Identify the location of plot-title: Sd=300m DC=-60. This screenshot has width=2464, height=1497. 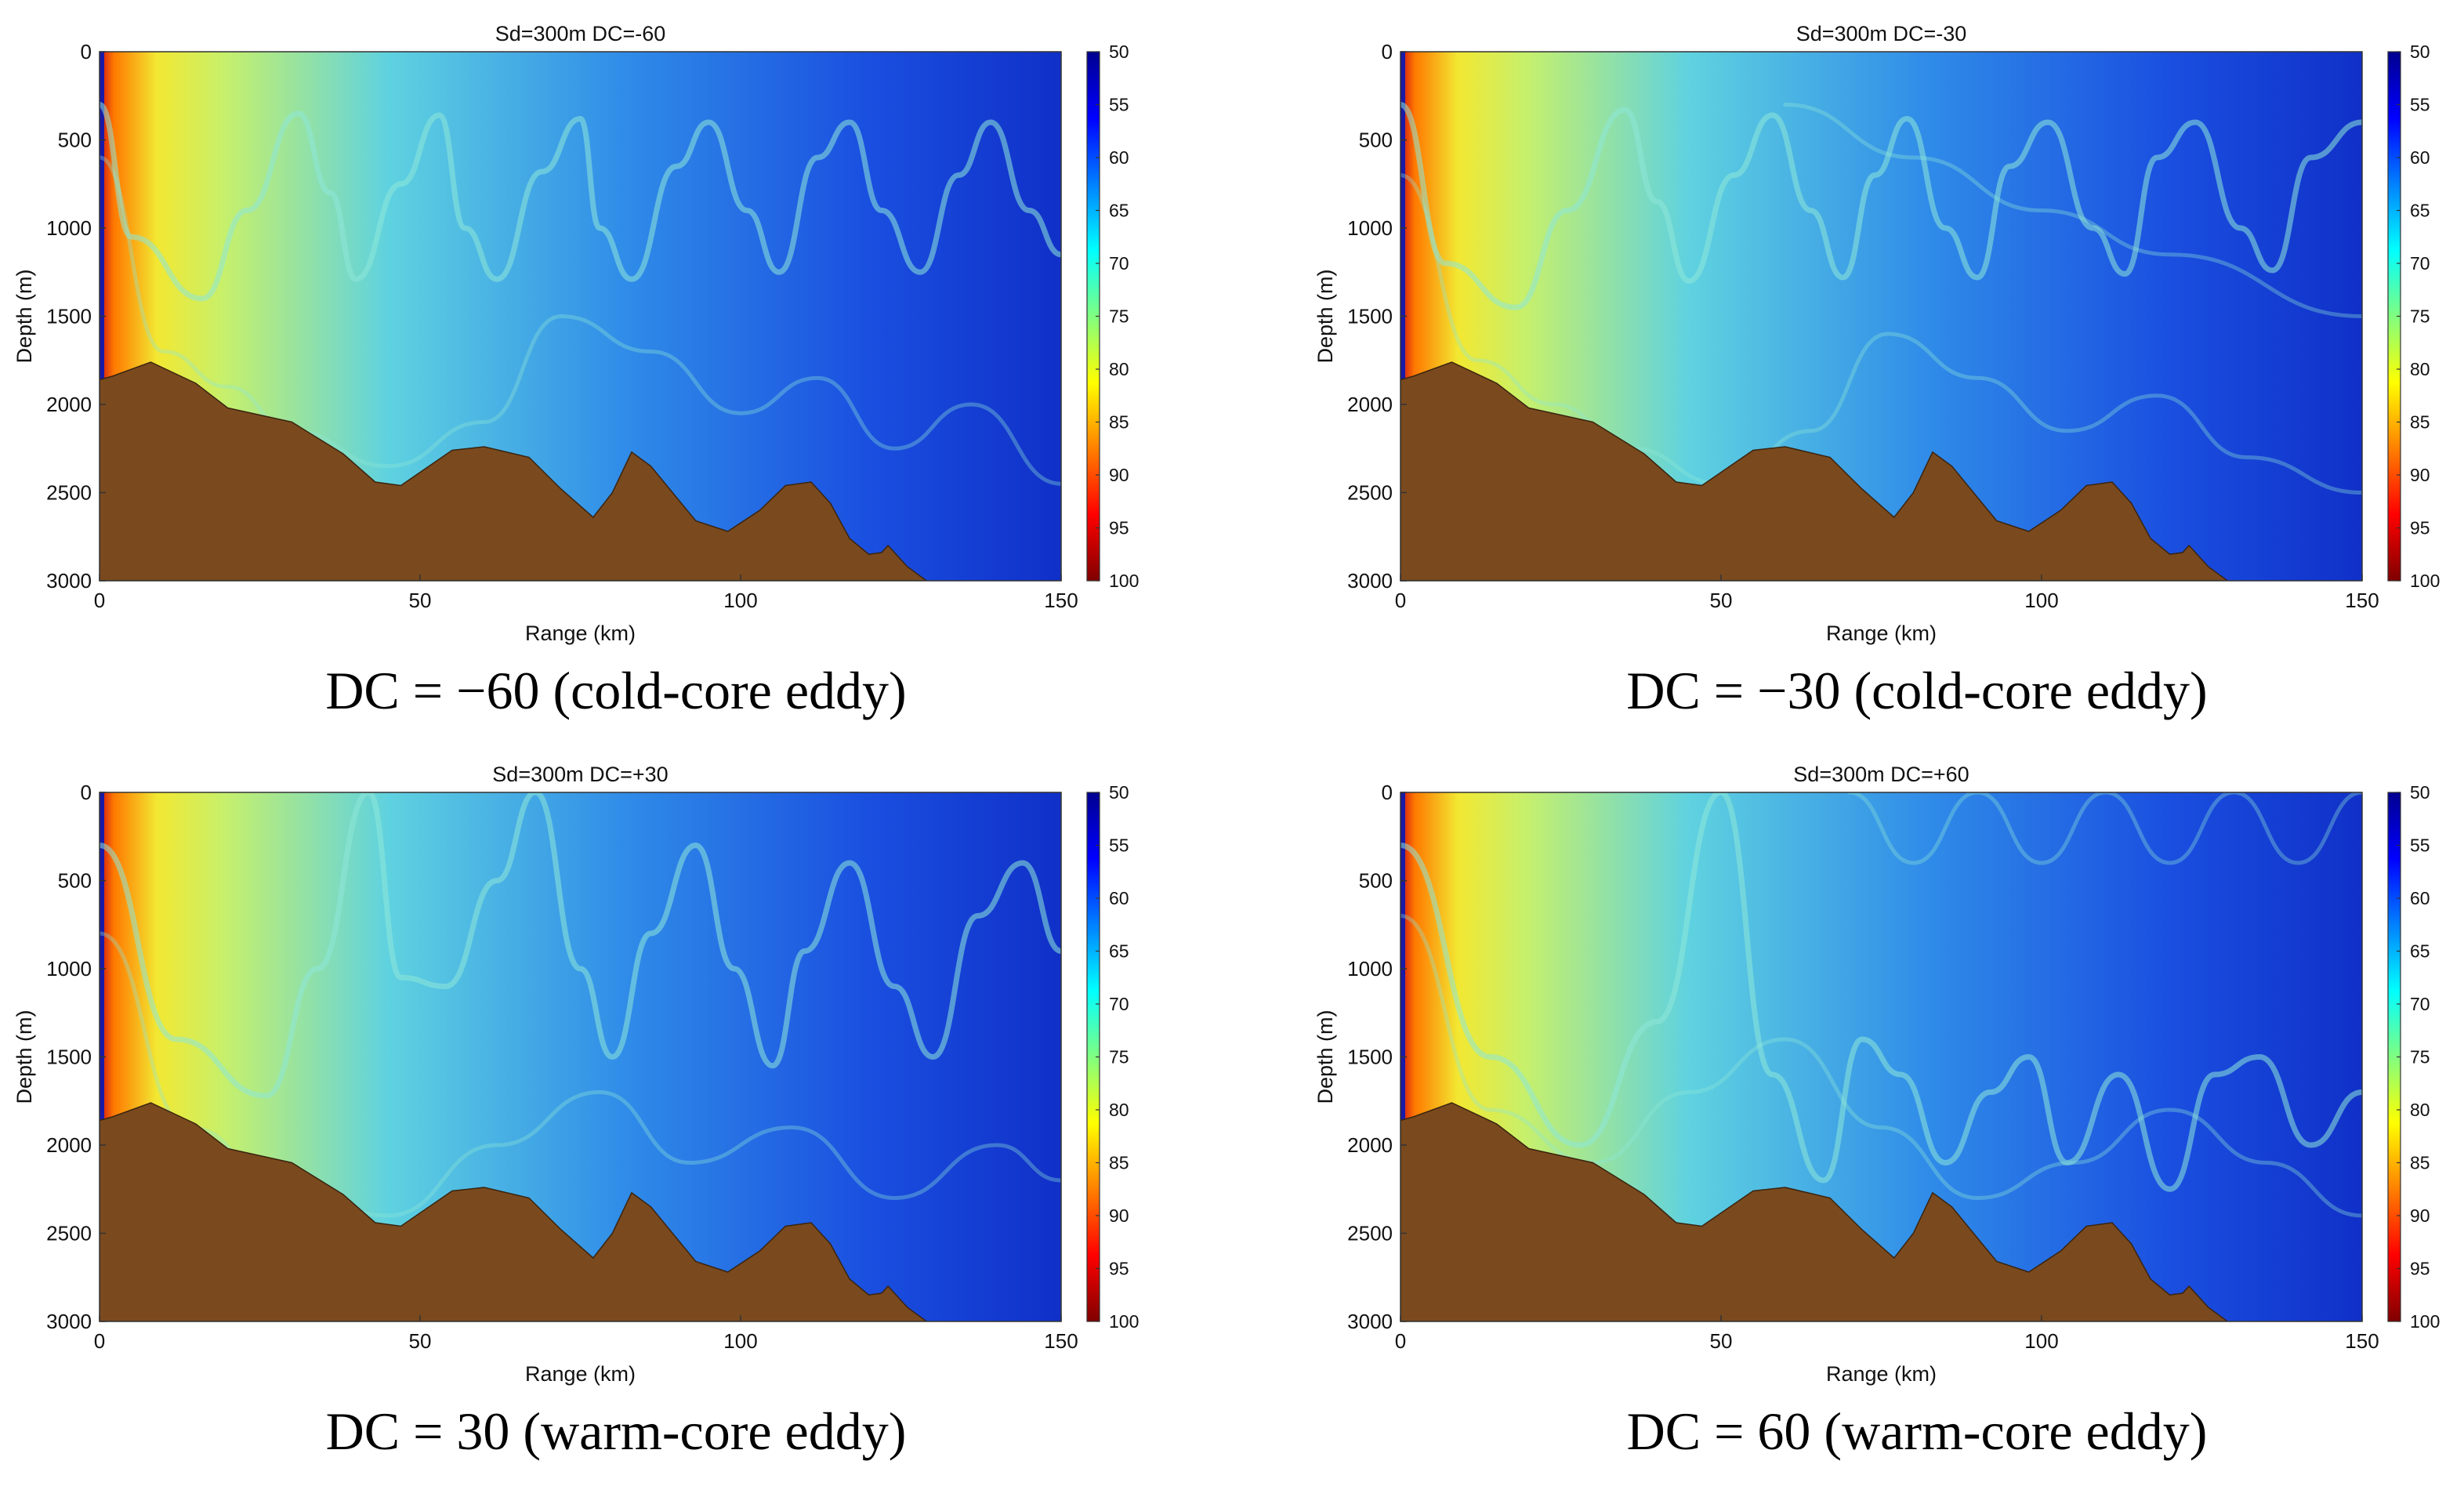
(580, 33).